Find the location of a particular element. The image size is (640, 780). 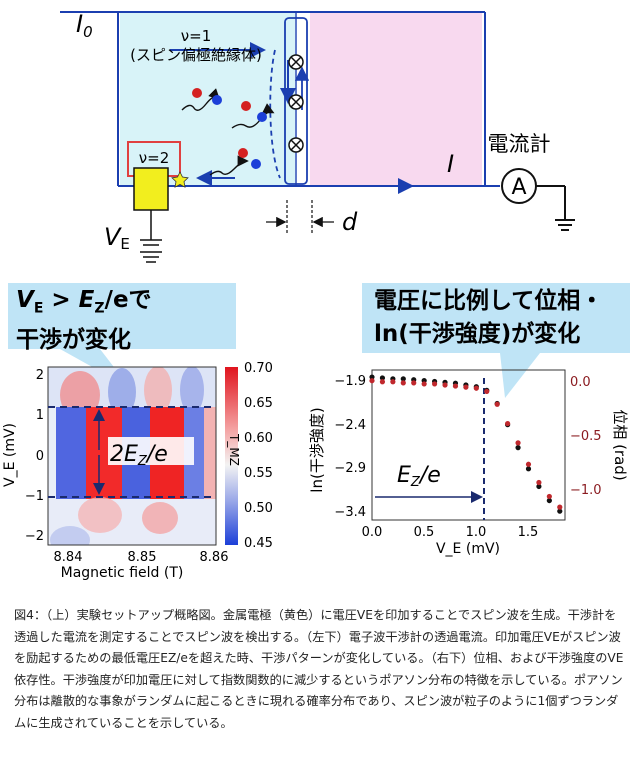

scatter-ylabel-right: 位相 (rad) is located at coordinates (620, 444).